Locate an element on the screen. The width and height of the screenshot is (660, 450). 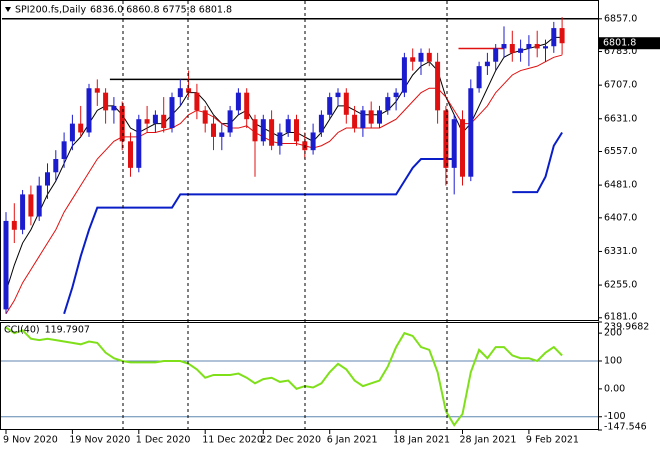
y-tick-label: 6481.0 is located at coordinates (620, 185).